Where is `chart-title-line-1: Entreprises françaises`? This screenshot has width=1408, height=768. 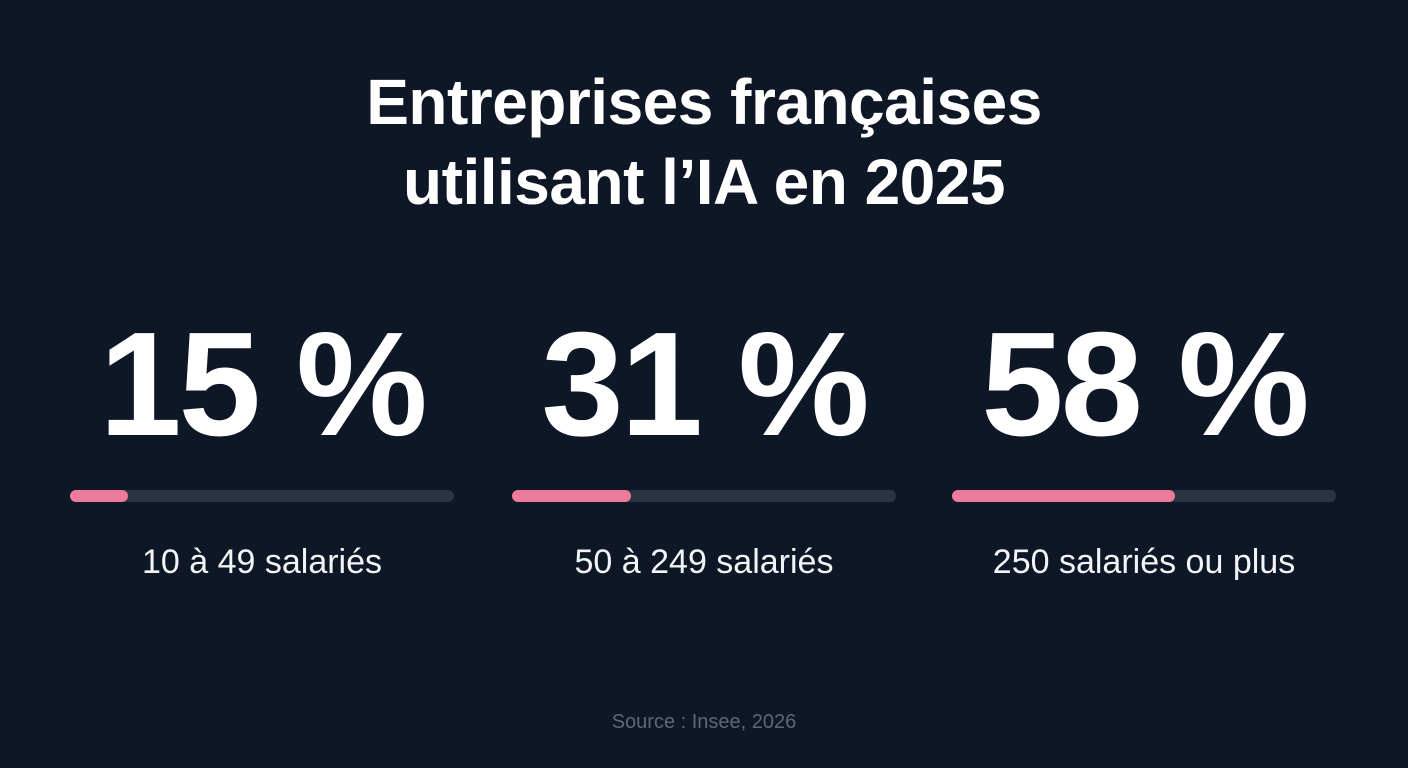
chart-title-line-1: Entreprises françaises is located at coordinates (704, 102).